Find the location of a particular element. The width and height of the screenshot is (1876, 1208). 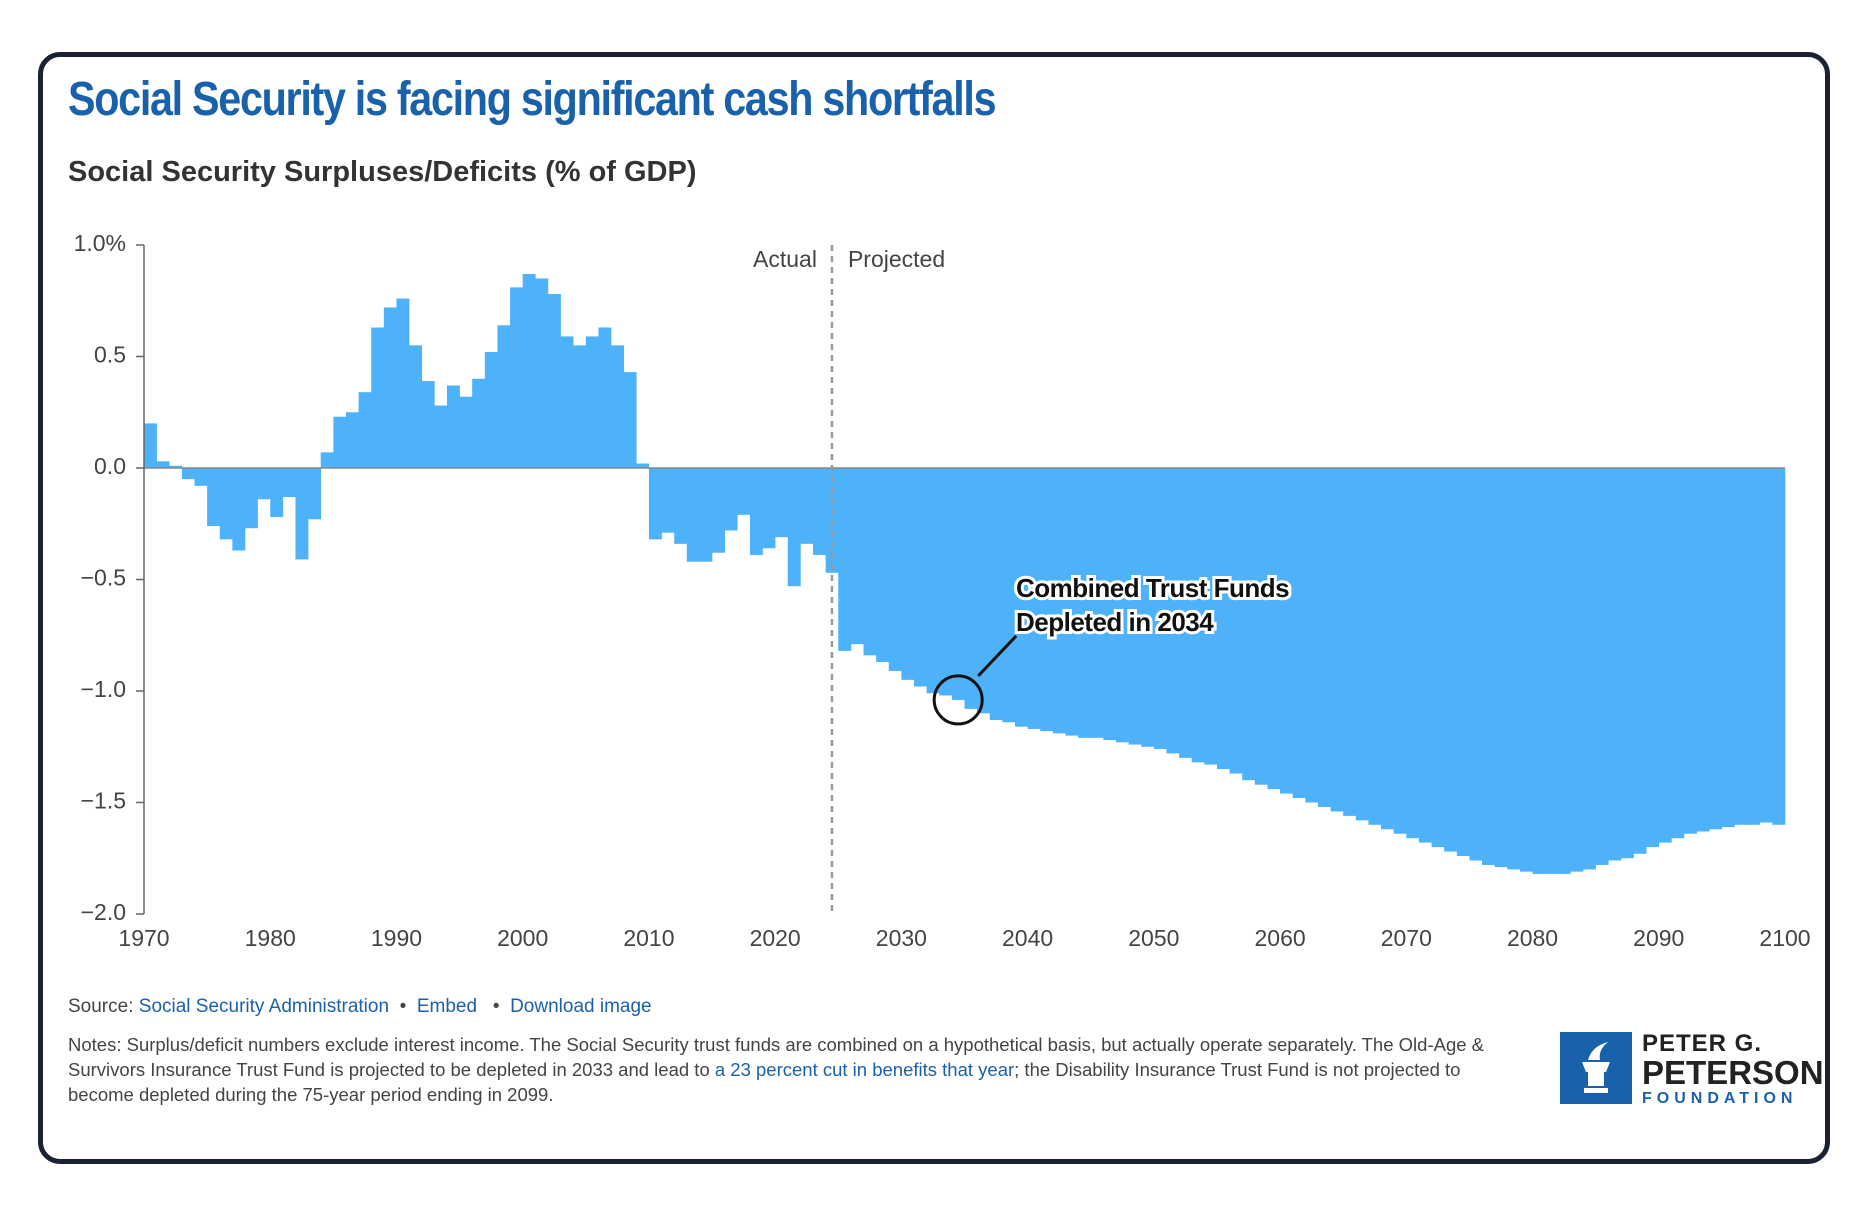

x-tick-label: 2000 is located at coordinates (522, 938).